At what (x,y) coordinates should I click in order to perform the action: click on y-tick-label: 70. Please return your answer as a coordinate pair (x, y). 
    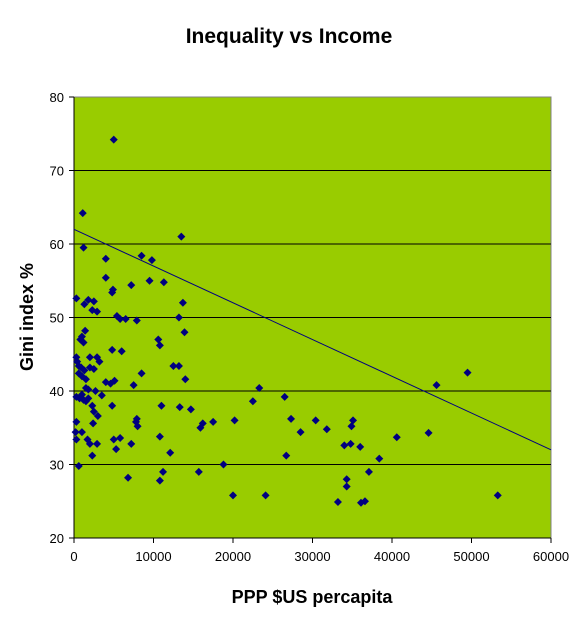
    Looking at the image, I should click on (57, 171).